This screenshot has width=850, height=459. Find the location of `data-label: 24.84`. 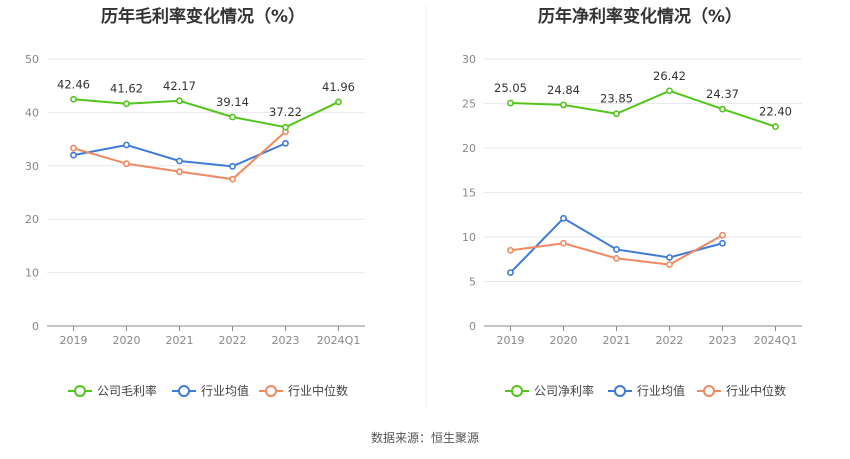

data-label: 24.84 is located at coordinates (563, 90).